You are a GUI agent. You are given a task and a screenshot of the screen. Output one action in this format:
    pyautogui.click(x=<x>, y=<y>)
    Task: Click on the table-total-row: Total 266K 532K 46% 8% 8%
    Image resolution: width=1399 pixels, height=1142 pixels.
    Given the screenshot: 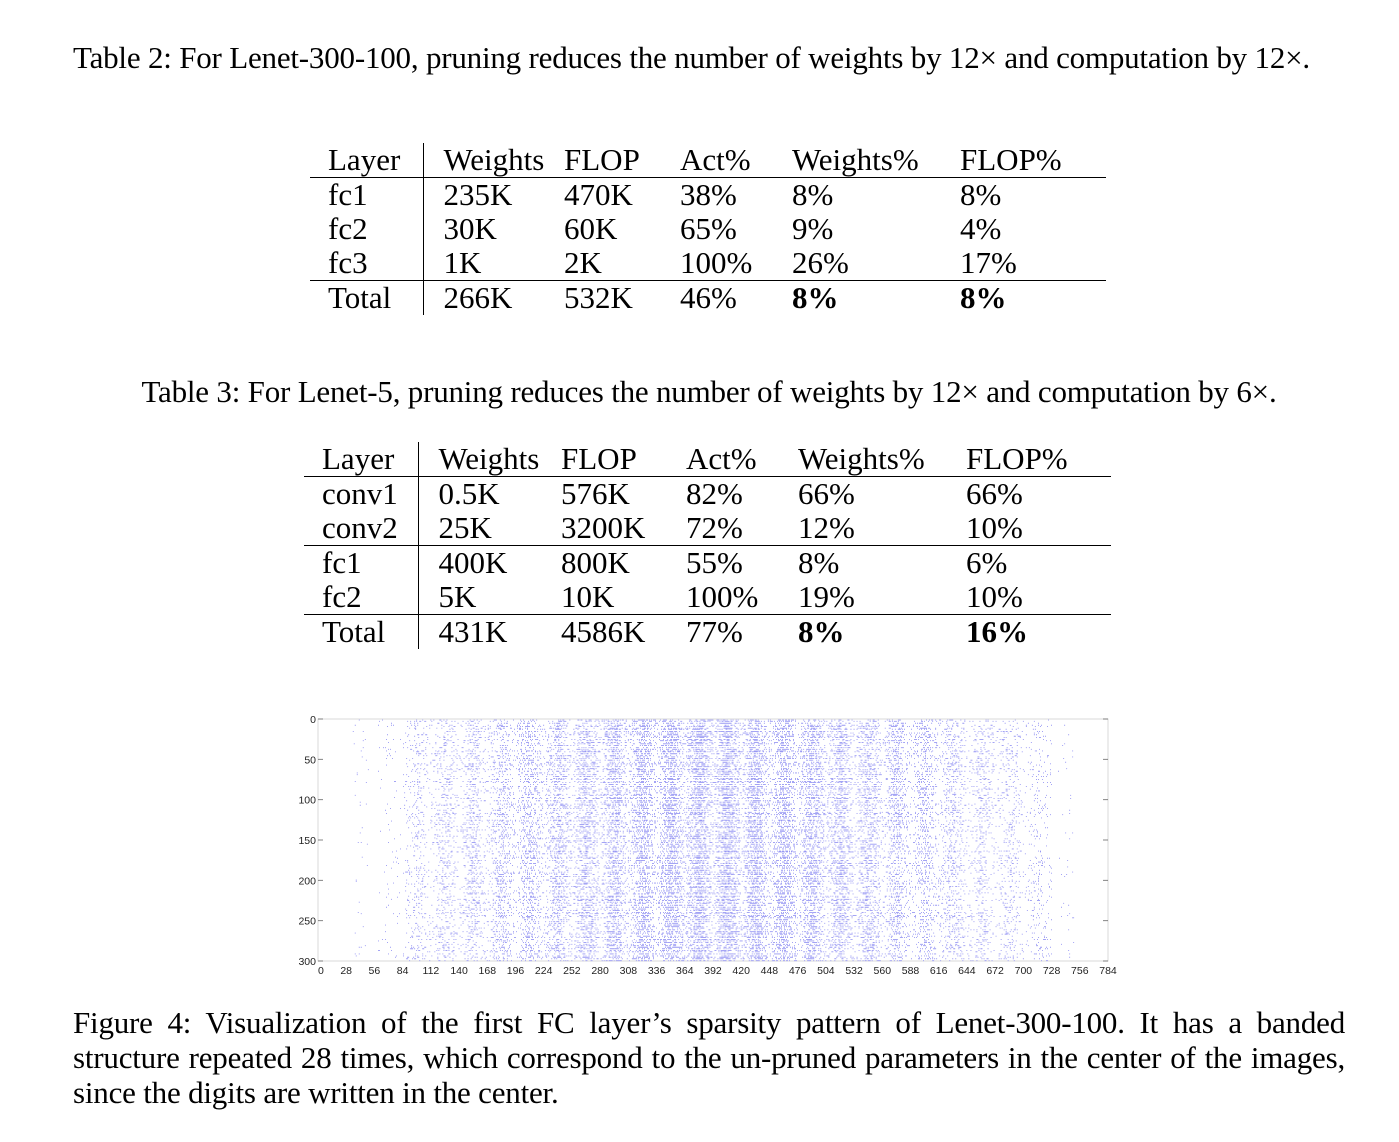 What is the action you would take?
    pyautogui.click(x=708, y=297)
    